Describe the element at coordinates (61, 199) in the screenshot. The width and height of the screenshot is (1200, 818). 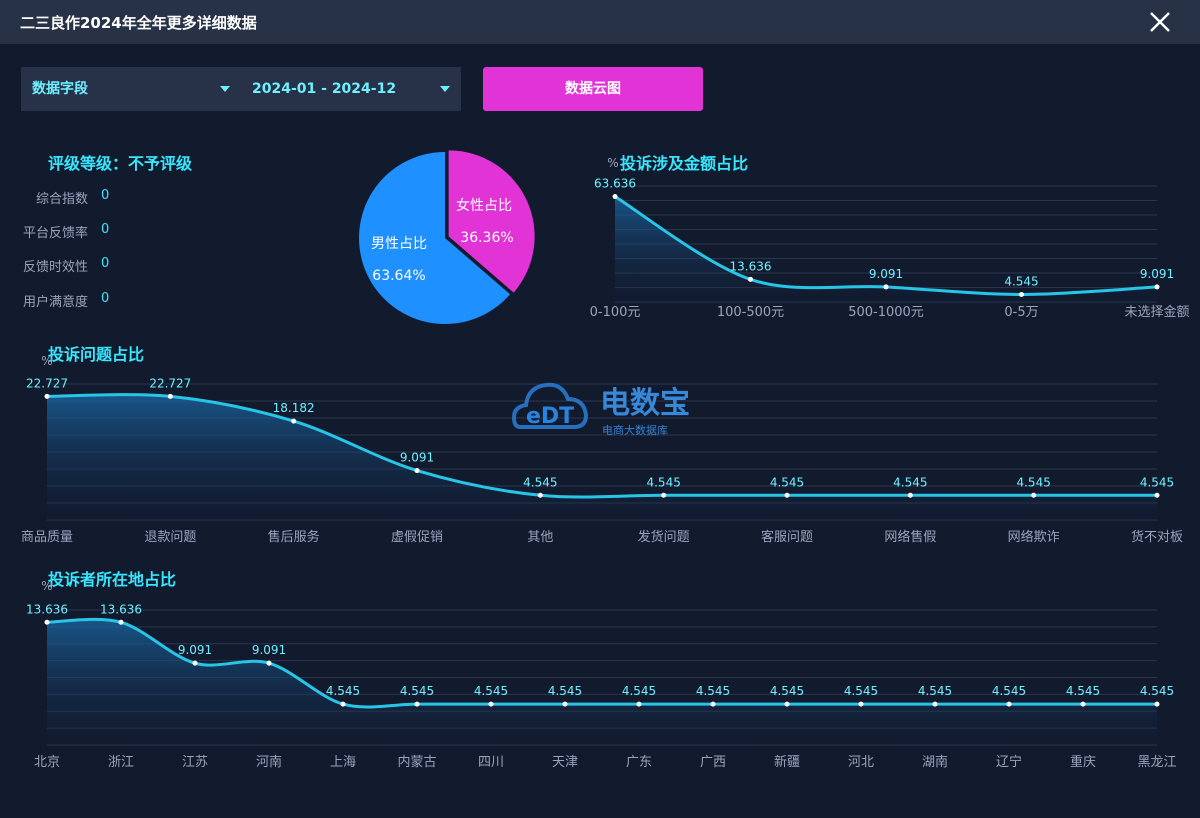
I see `rating-label: 综合指数` at that location.